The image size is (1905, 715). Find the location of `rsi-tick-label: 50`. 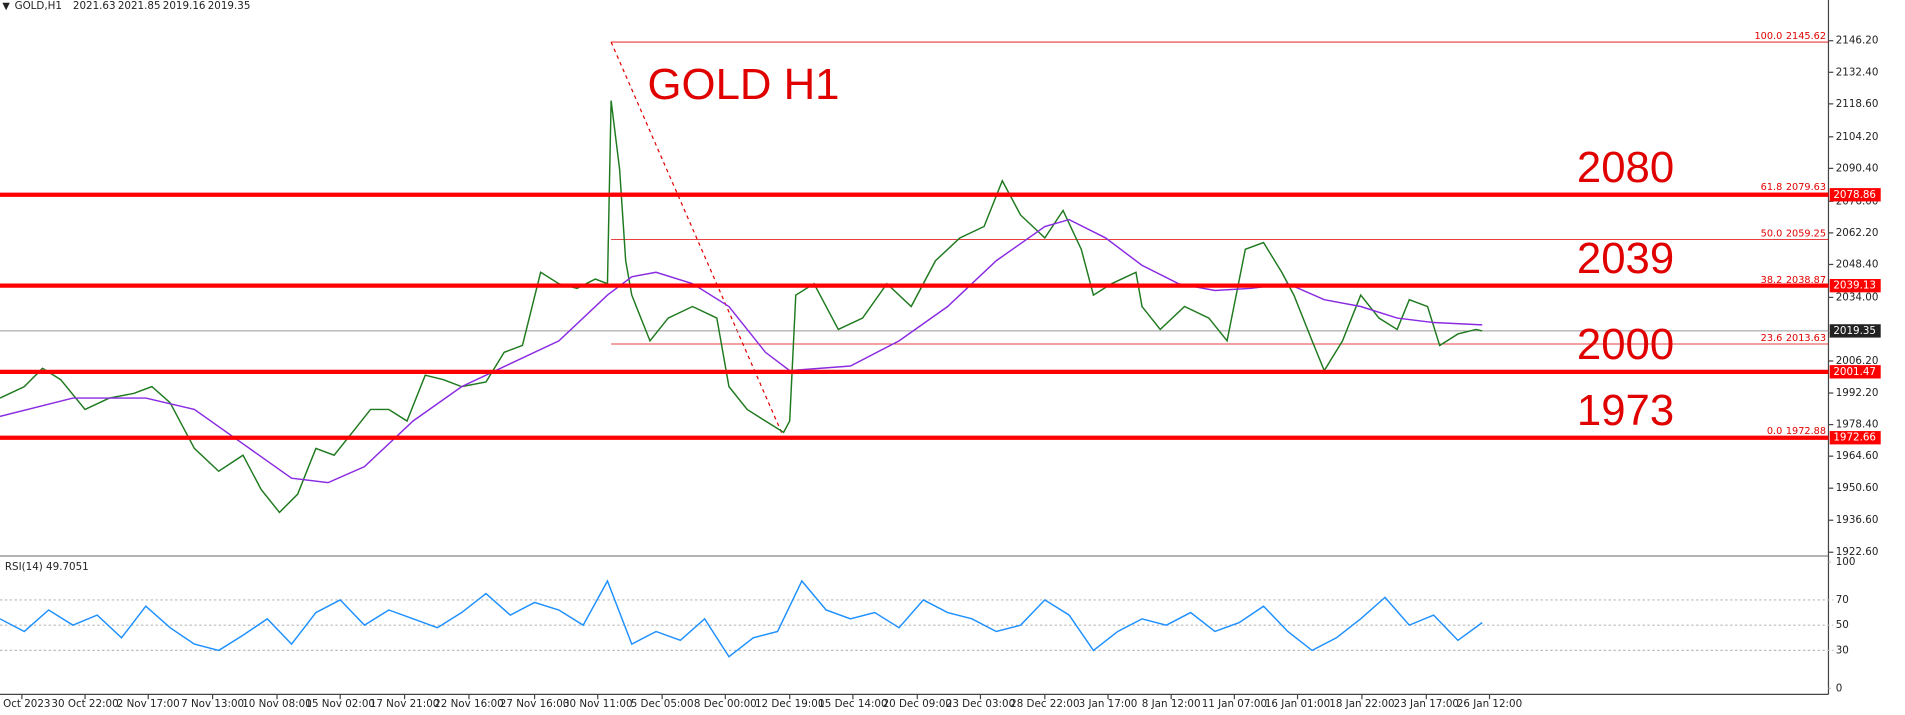

rsi-tick-label: 50 is located at coordinates (1842, 625).